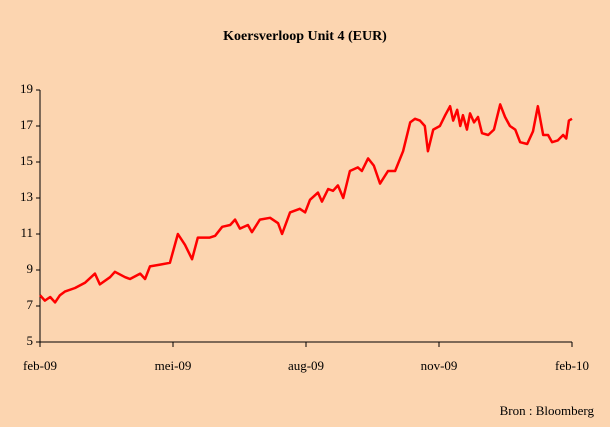 Image resolution: width=610 pixels, height=427 pixels. I want to click on x-tick-label: nov-09, so click(439, 365).